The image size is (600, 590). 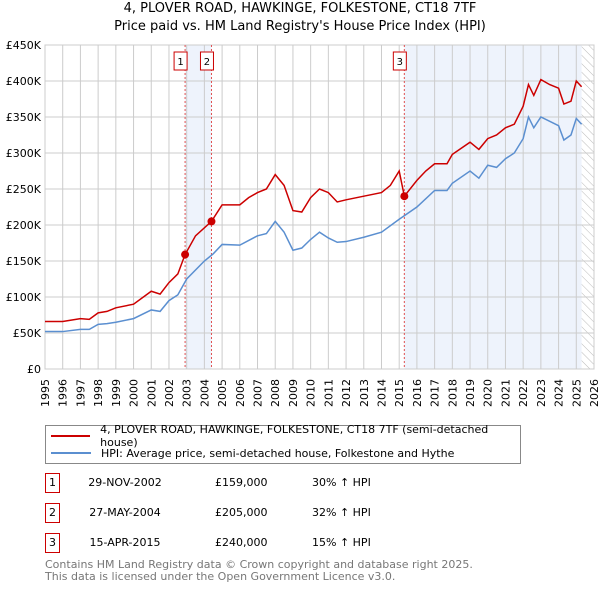 I want to click on x-tick-label: 2004, so click(x=204, y=393).